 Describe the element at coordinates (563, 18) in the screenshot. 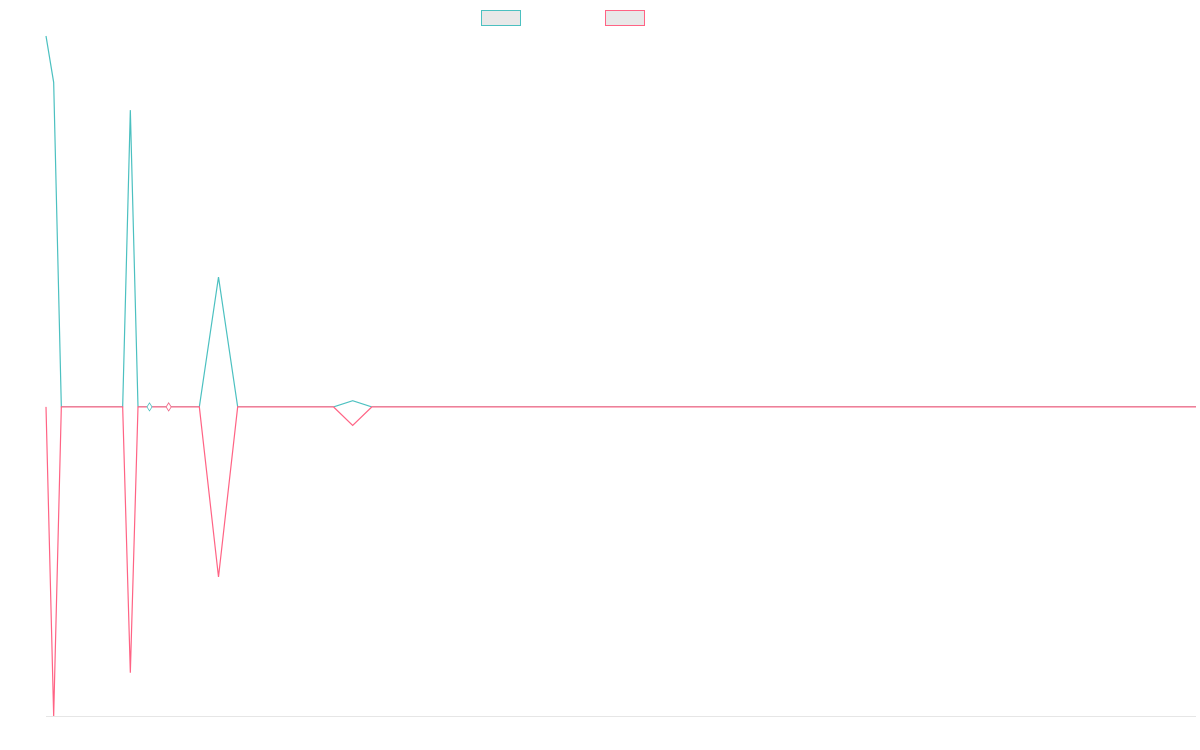

I see `chart-legend` at that location.